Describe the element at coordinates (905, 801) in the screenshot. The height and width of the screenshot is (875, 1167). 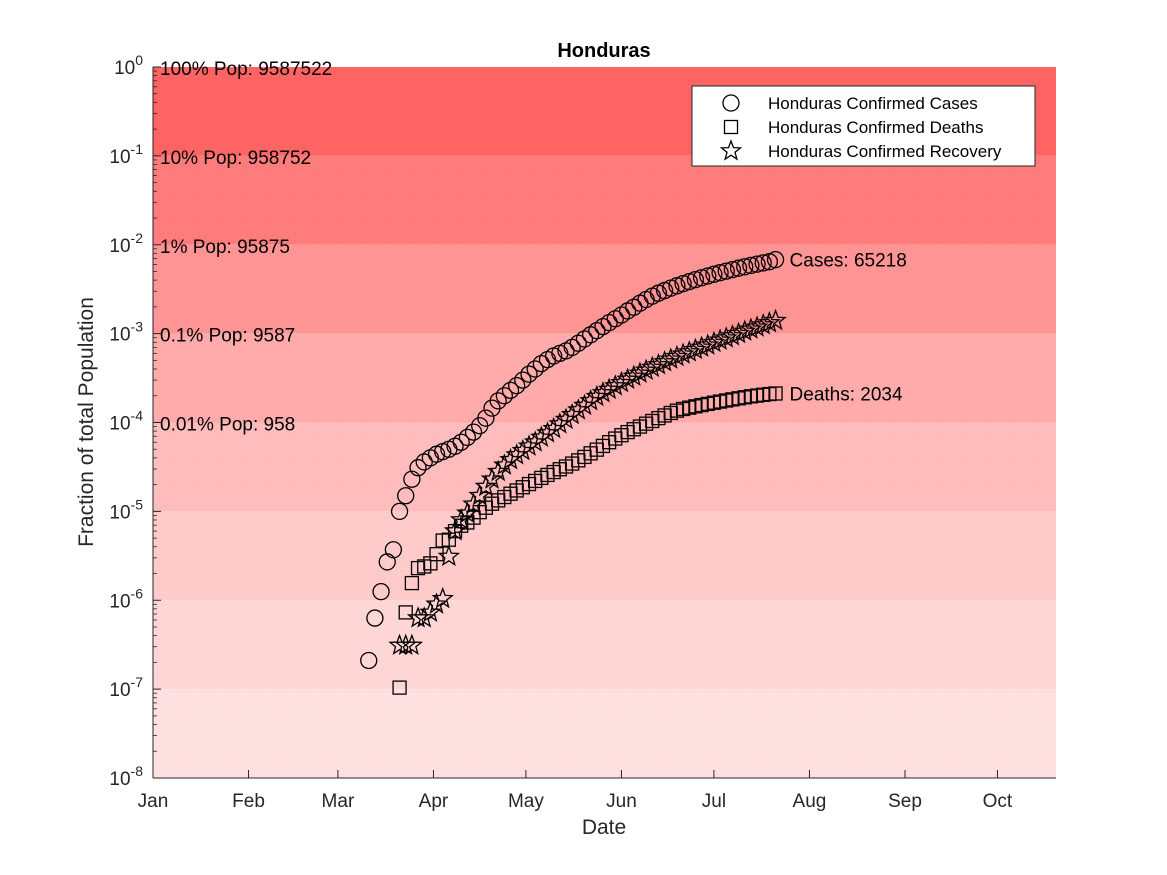
I see `x-tick-label-8: Sep` at that location.